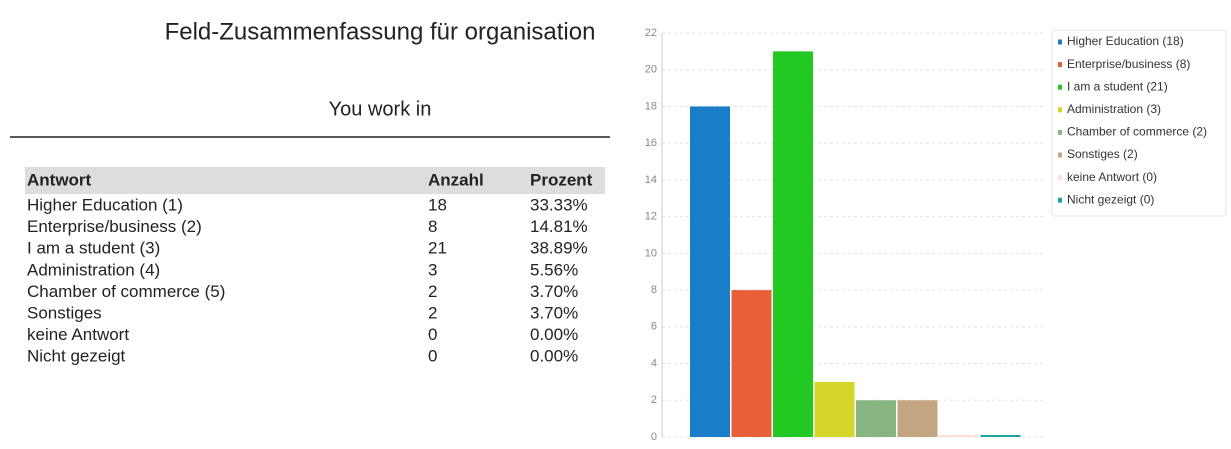  Describe the element at coordinates (651, 217) in the screenshot. I see `y-tick-label: 12` at that location.